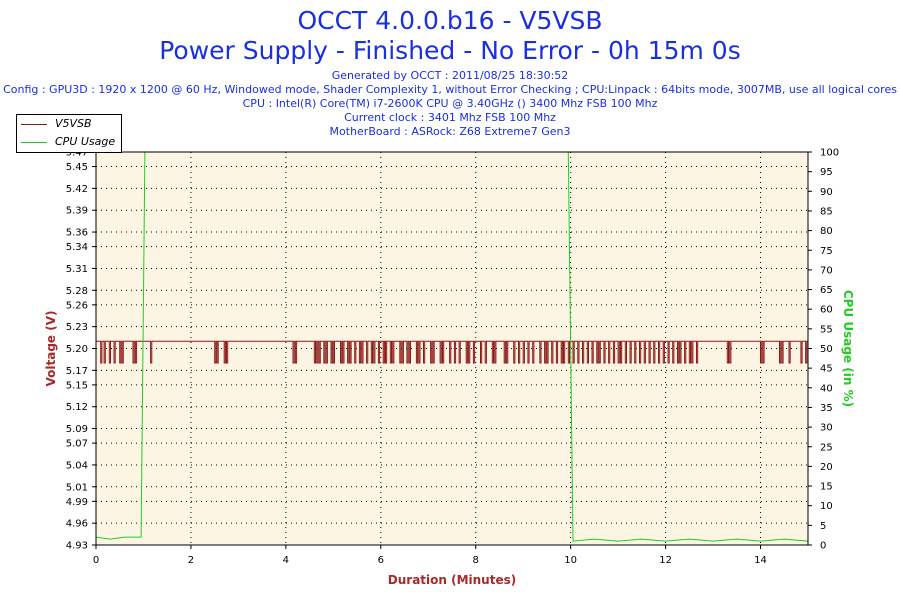 The width and height of the screenshot is (900, 600). What do you see at coordinates (826, 369) in the screenshot?
I see `y2-tick-label: 45` at bounding box center [826, 369].